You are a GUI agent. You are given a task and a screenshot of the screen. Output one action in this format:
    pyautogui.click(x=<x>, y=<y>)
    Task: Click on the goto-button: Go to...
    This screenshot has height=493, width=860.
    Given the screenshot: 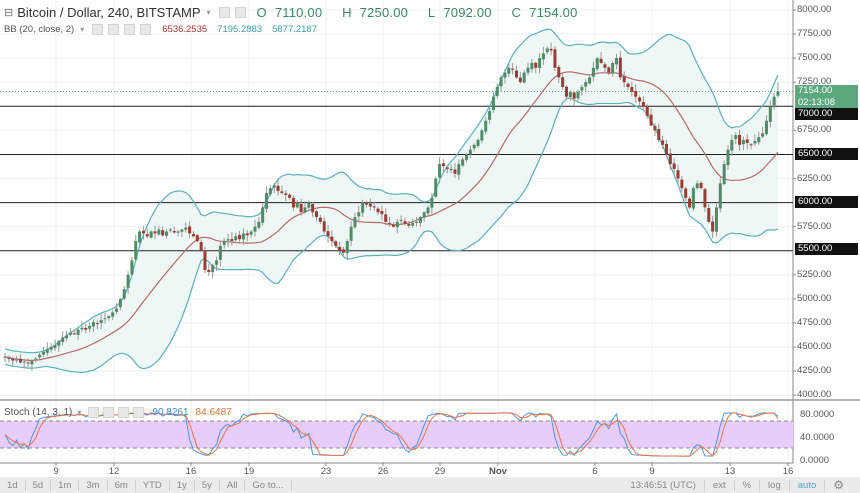 What is the action you would take?
    pyautogui.click(x=268, y=485)
    